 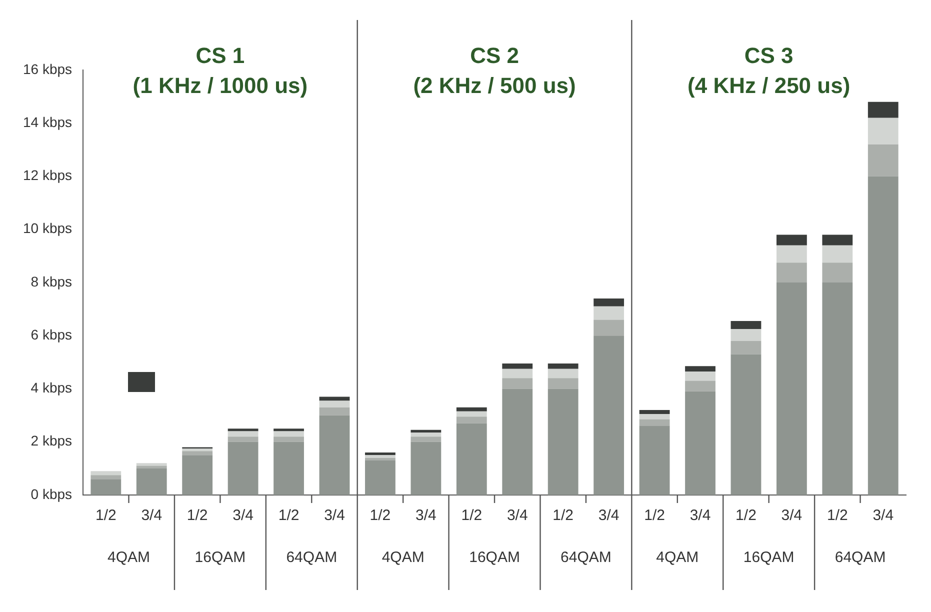 I want to click on annotation: CS 3 (4 KHz / 250 us), so click(x=769, y=70).